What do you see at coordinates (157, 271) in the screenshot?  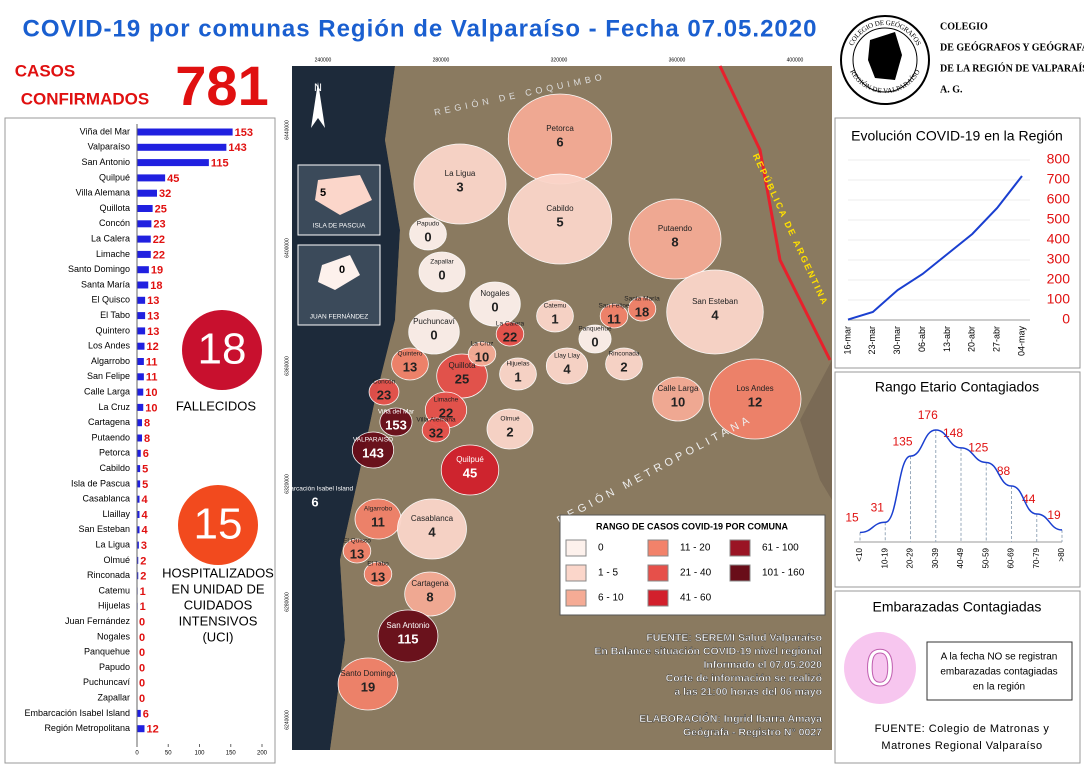 I see `bar-value: 19` at bounding box center [157, 271].